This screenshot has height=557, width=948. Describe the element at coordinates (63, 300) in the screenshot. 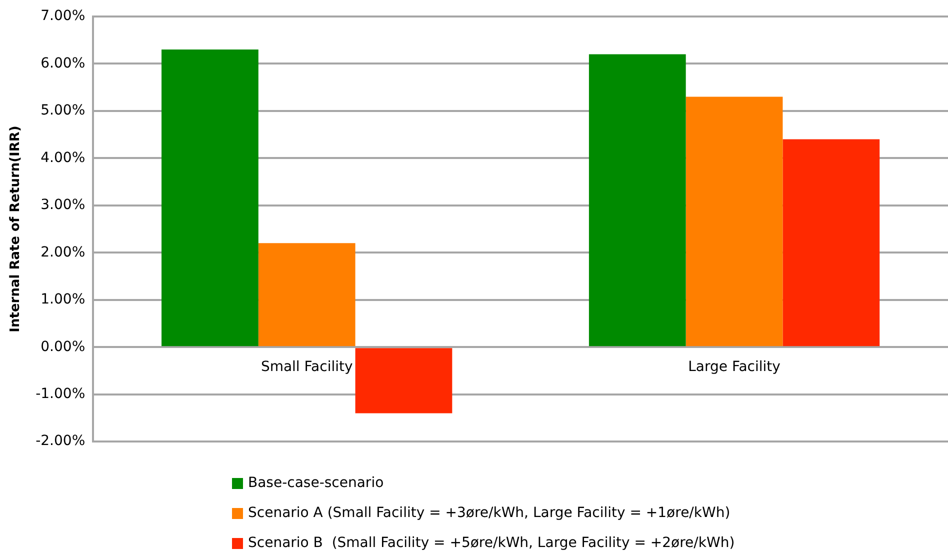

I see `y-tick-label: 1.00%` at that location.